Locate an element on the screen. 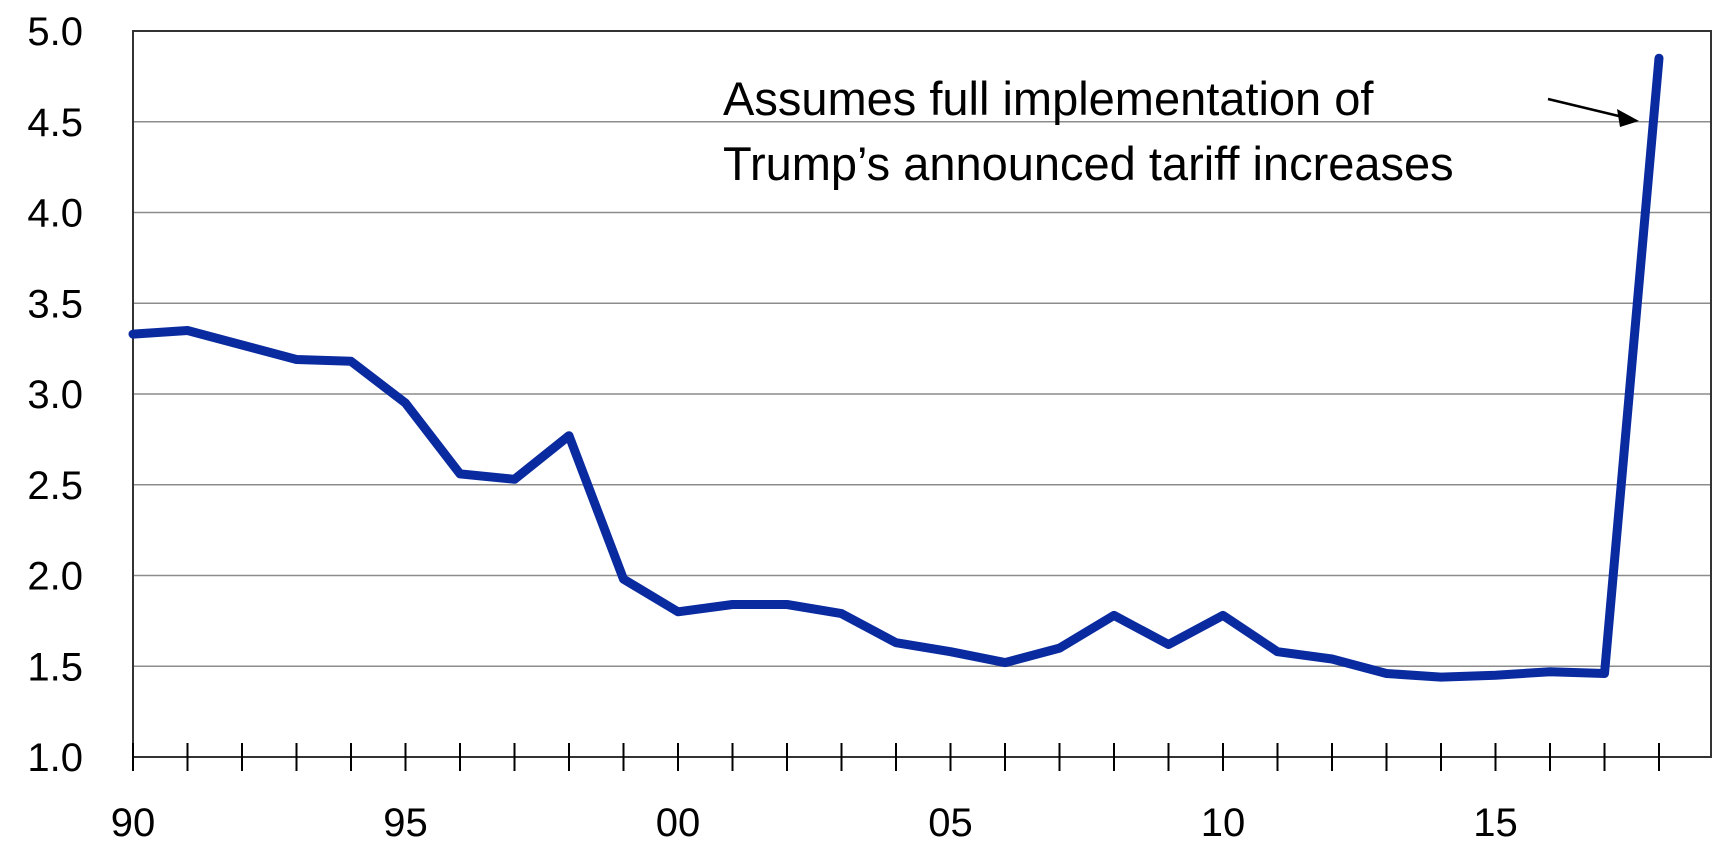 Image resolution: width=1719 pixels, height=843 pixels. x-tick-label: 05 is located at coordinates (950, 822).